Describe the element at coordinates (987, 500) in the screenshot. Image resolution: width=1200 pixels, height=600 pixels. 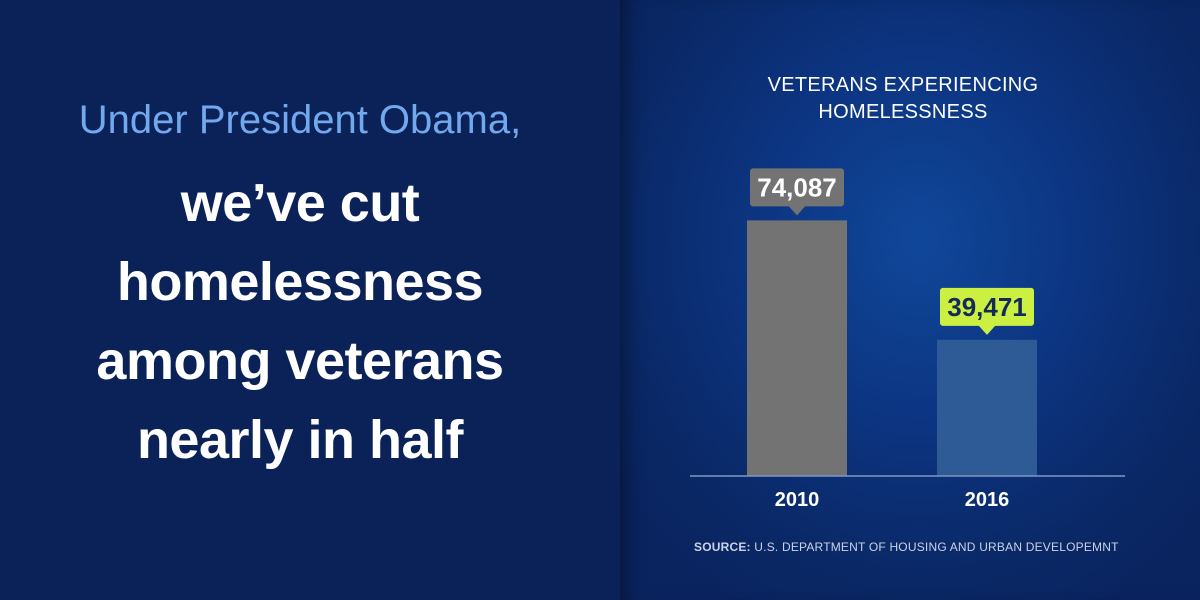
I see `x-tick-label: 2016` at that location.